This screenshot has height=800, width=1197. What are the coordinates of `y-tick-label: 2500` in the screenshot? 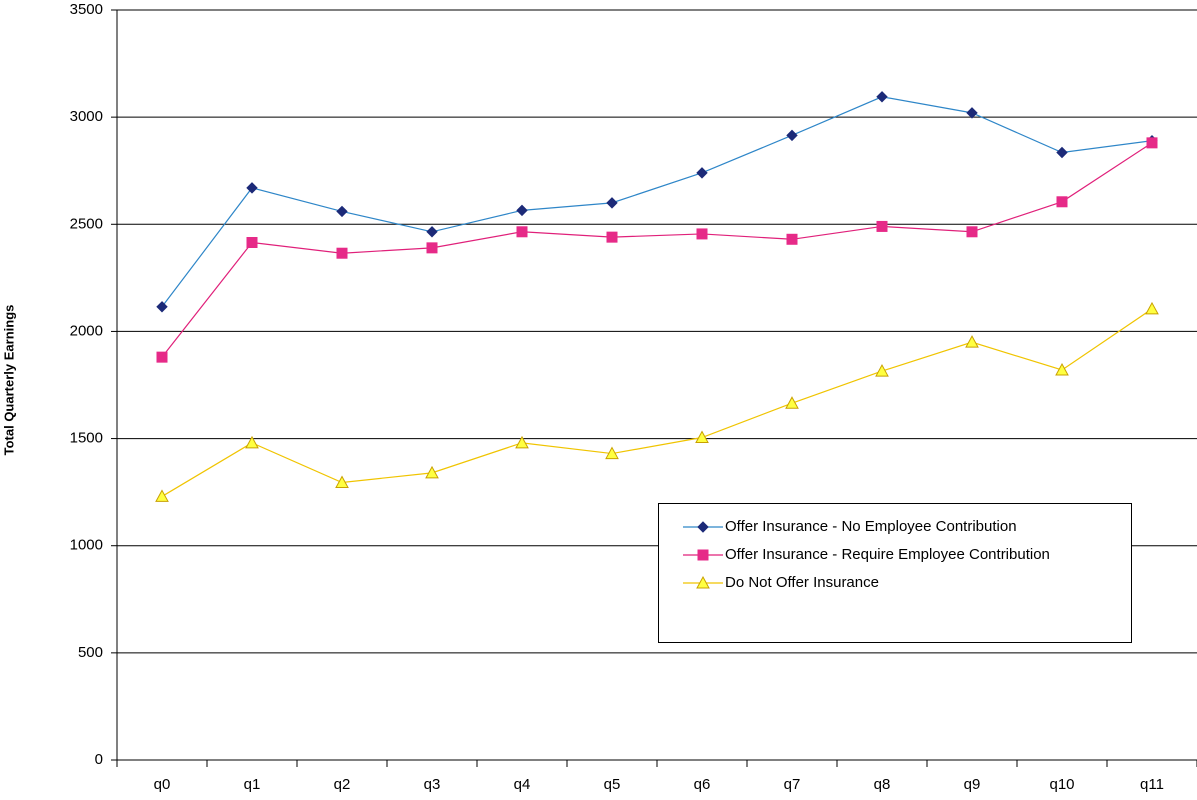 It's located at (86, 223).